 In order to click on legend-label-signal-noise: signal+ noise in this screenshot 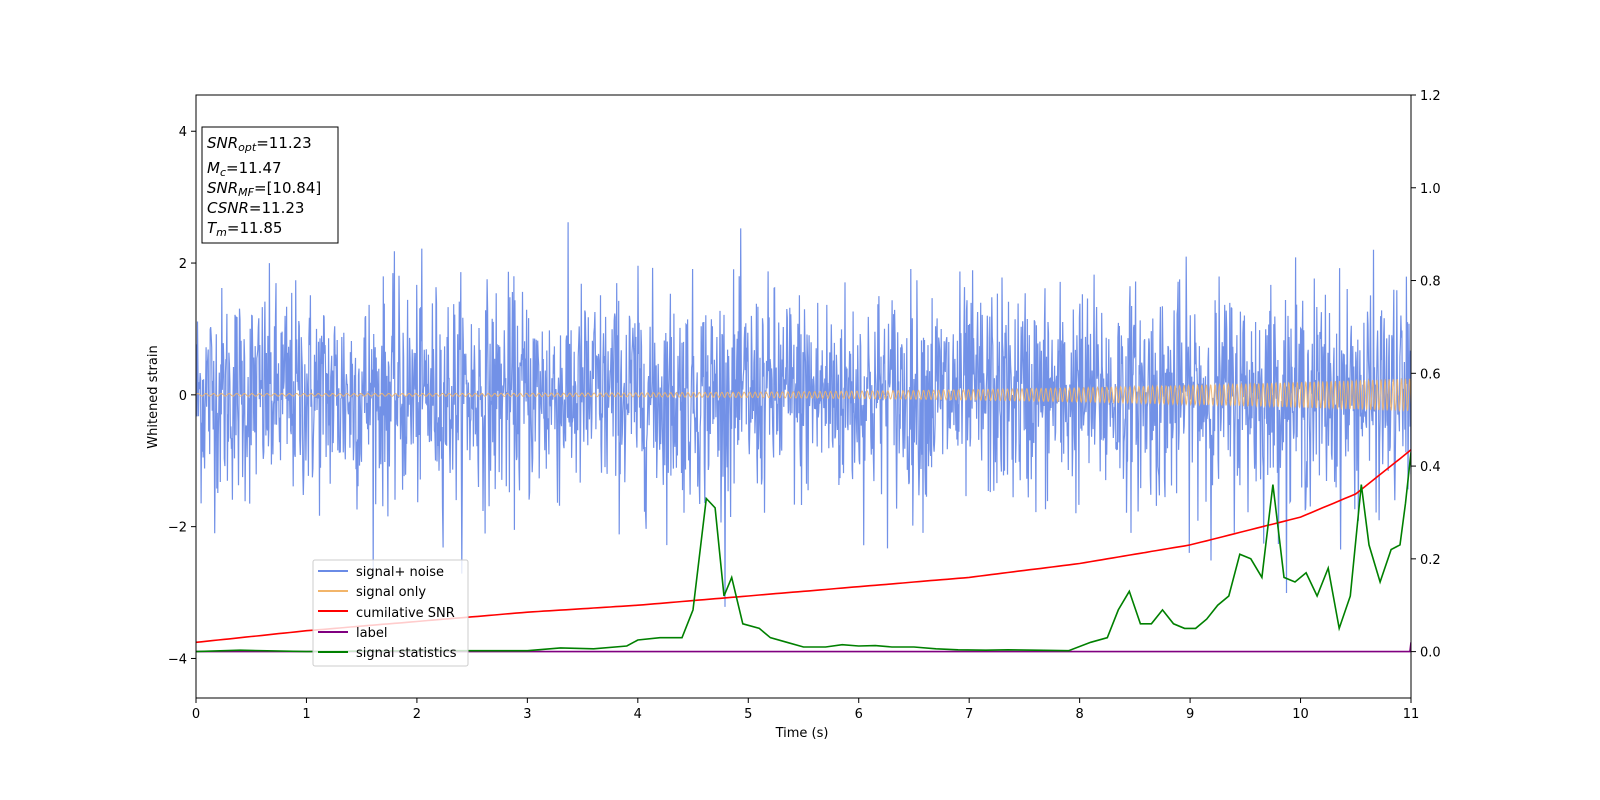, I will do `click(400, 572)`.